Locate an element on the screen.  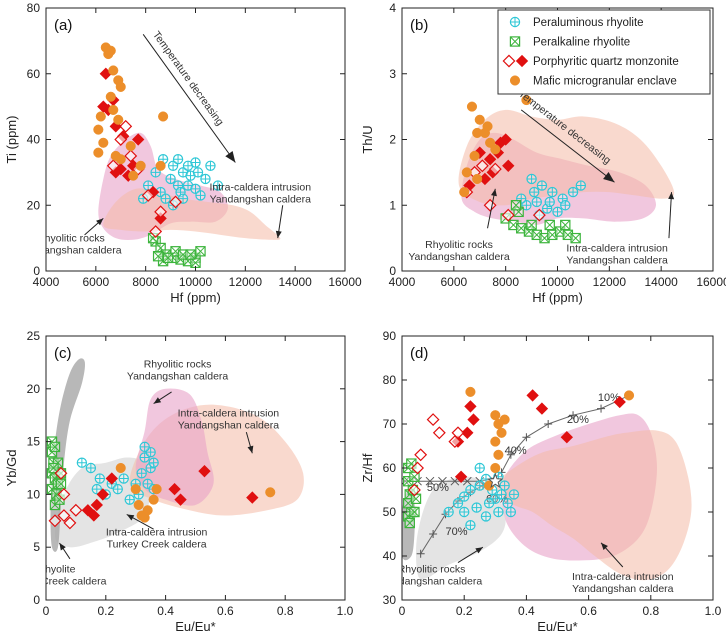
model-percent-label: 70% is located at coordinates (457, 532).